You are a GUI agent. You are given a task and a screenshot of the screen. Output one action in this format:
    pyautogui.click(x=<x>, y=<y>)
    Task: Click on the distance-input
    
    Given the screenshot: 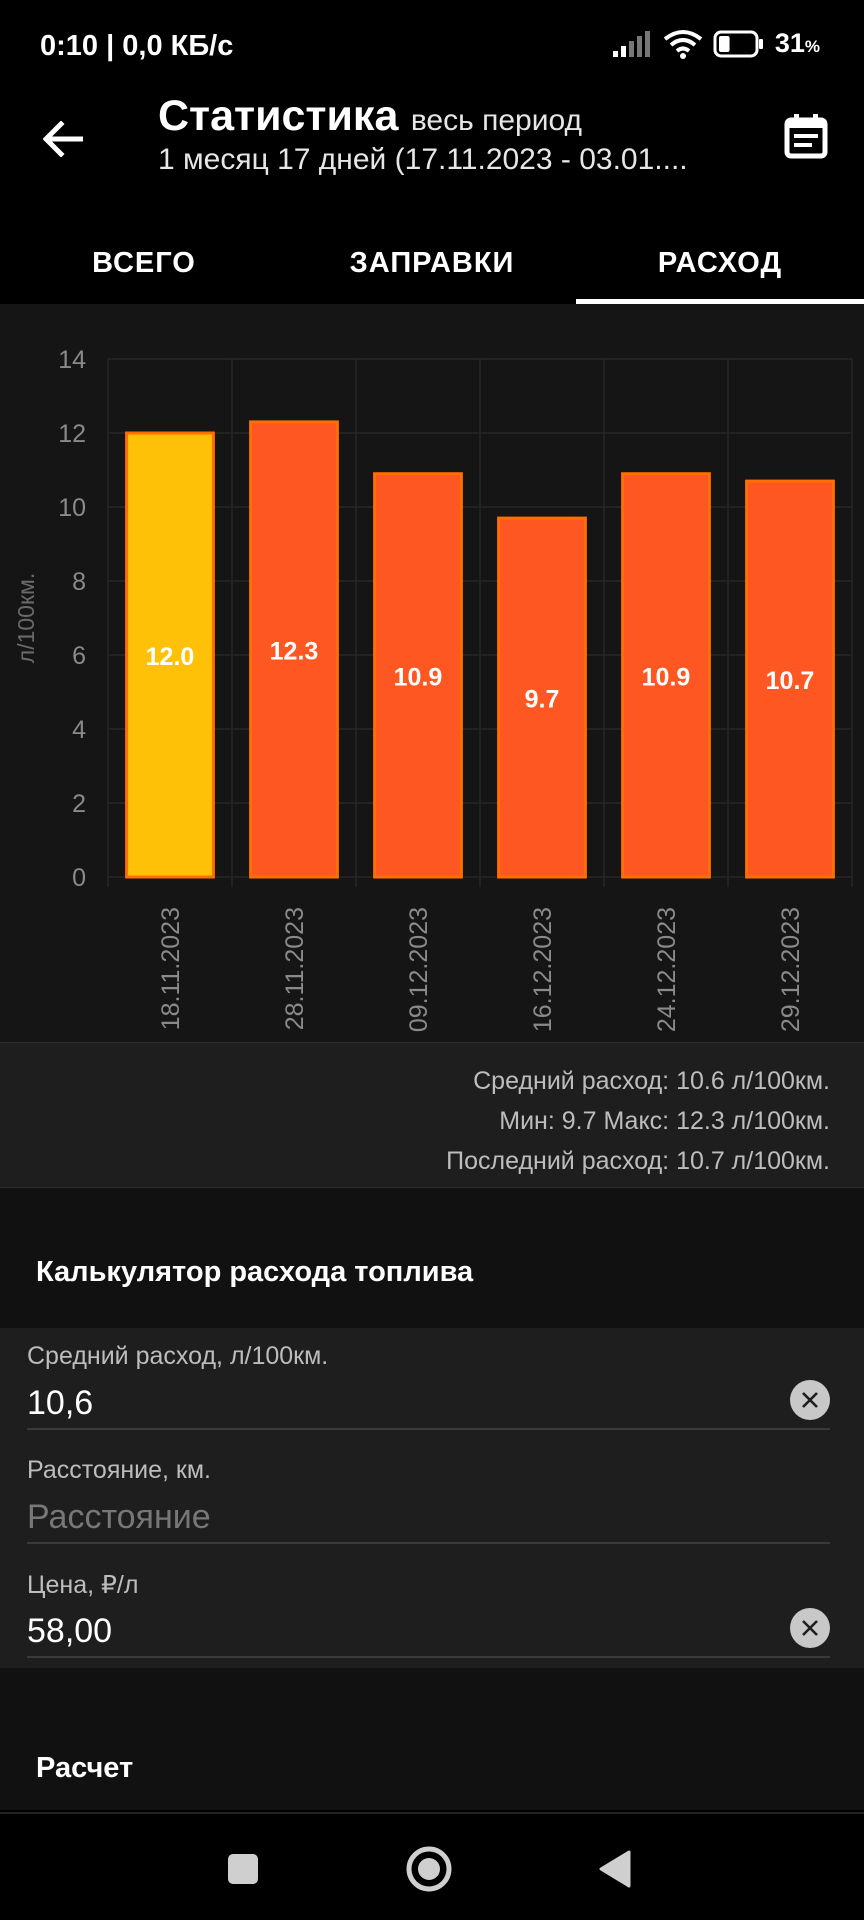 What is the action you would take?
    pyautogui.click(x=397, y=1517)
    